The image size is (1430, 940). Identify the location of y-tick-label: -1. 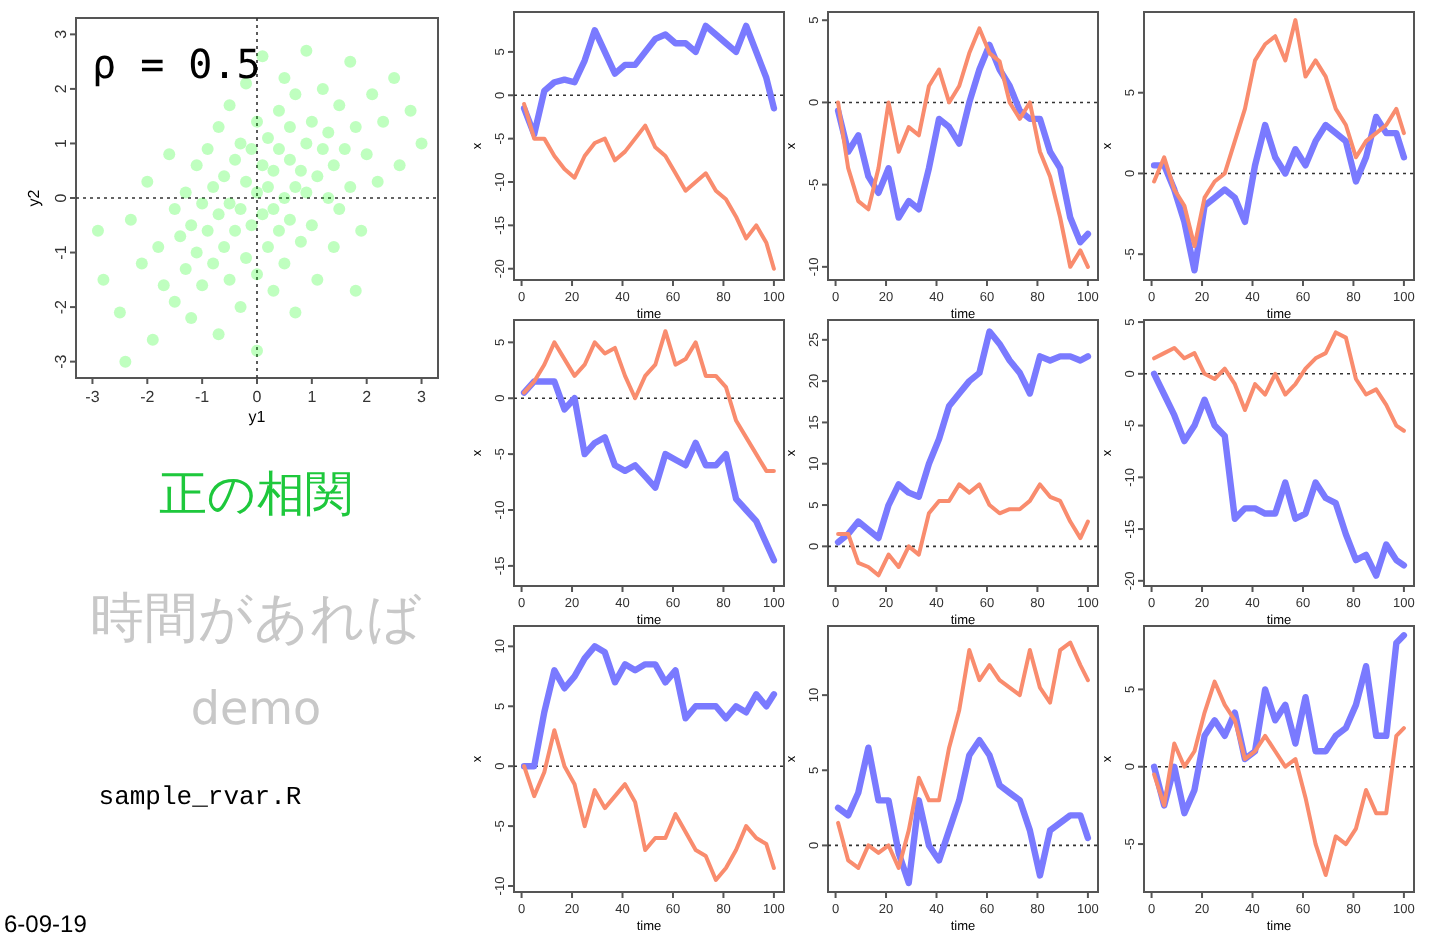
(61, 252).